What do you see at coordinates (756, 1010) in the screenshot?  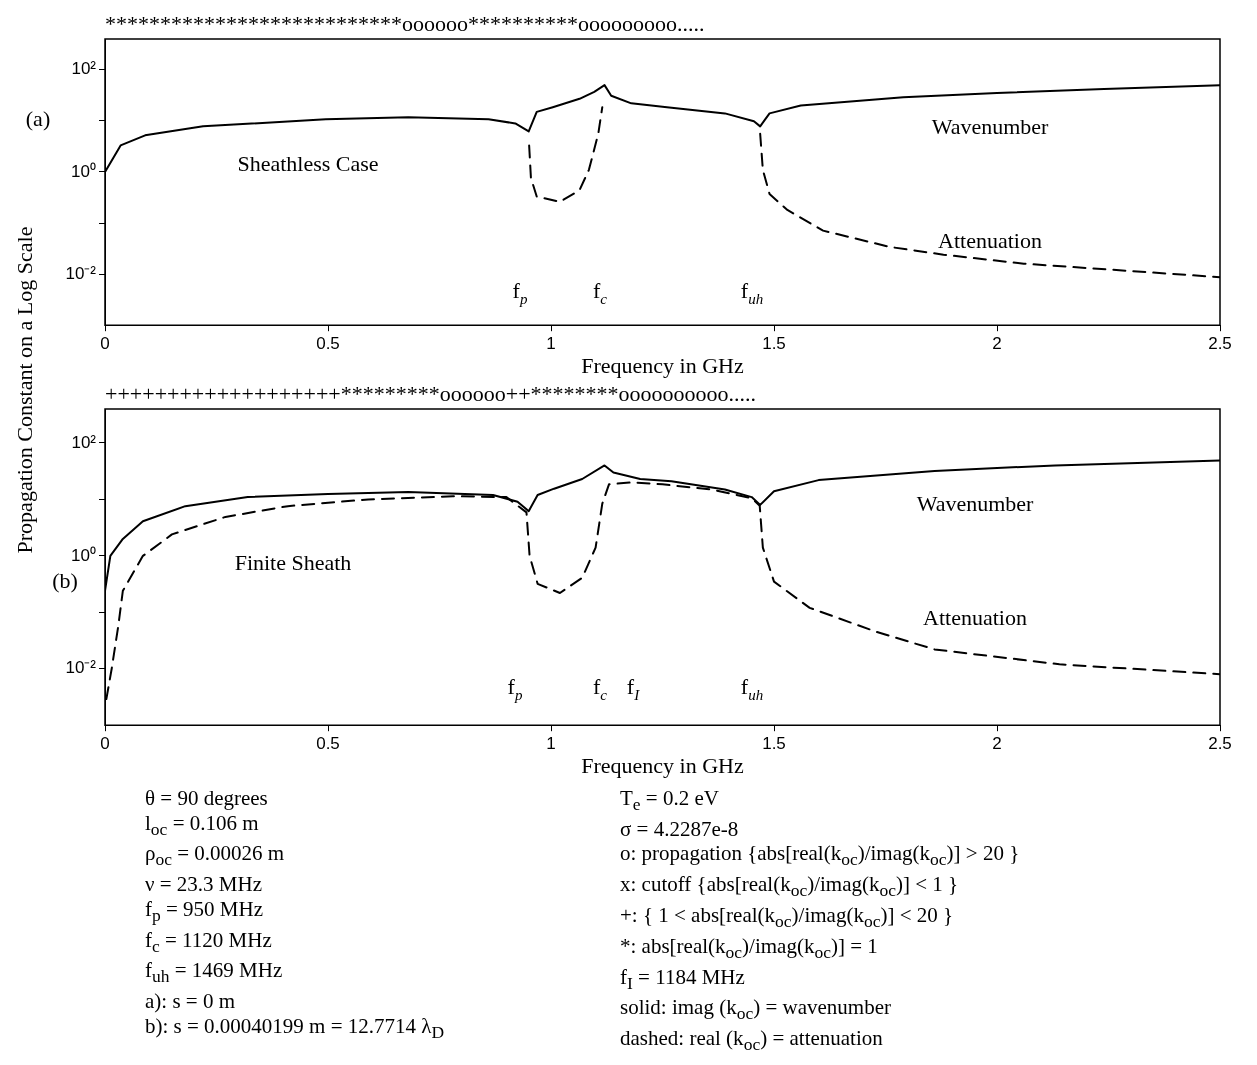 I see `text: solid: imag (k$_{oc}$) = wavenumber` at bounding box center [756, 1010].